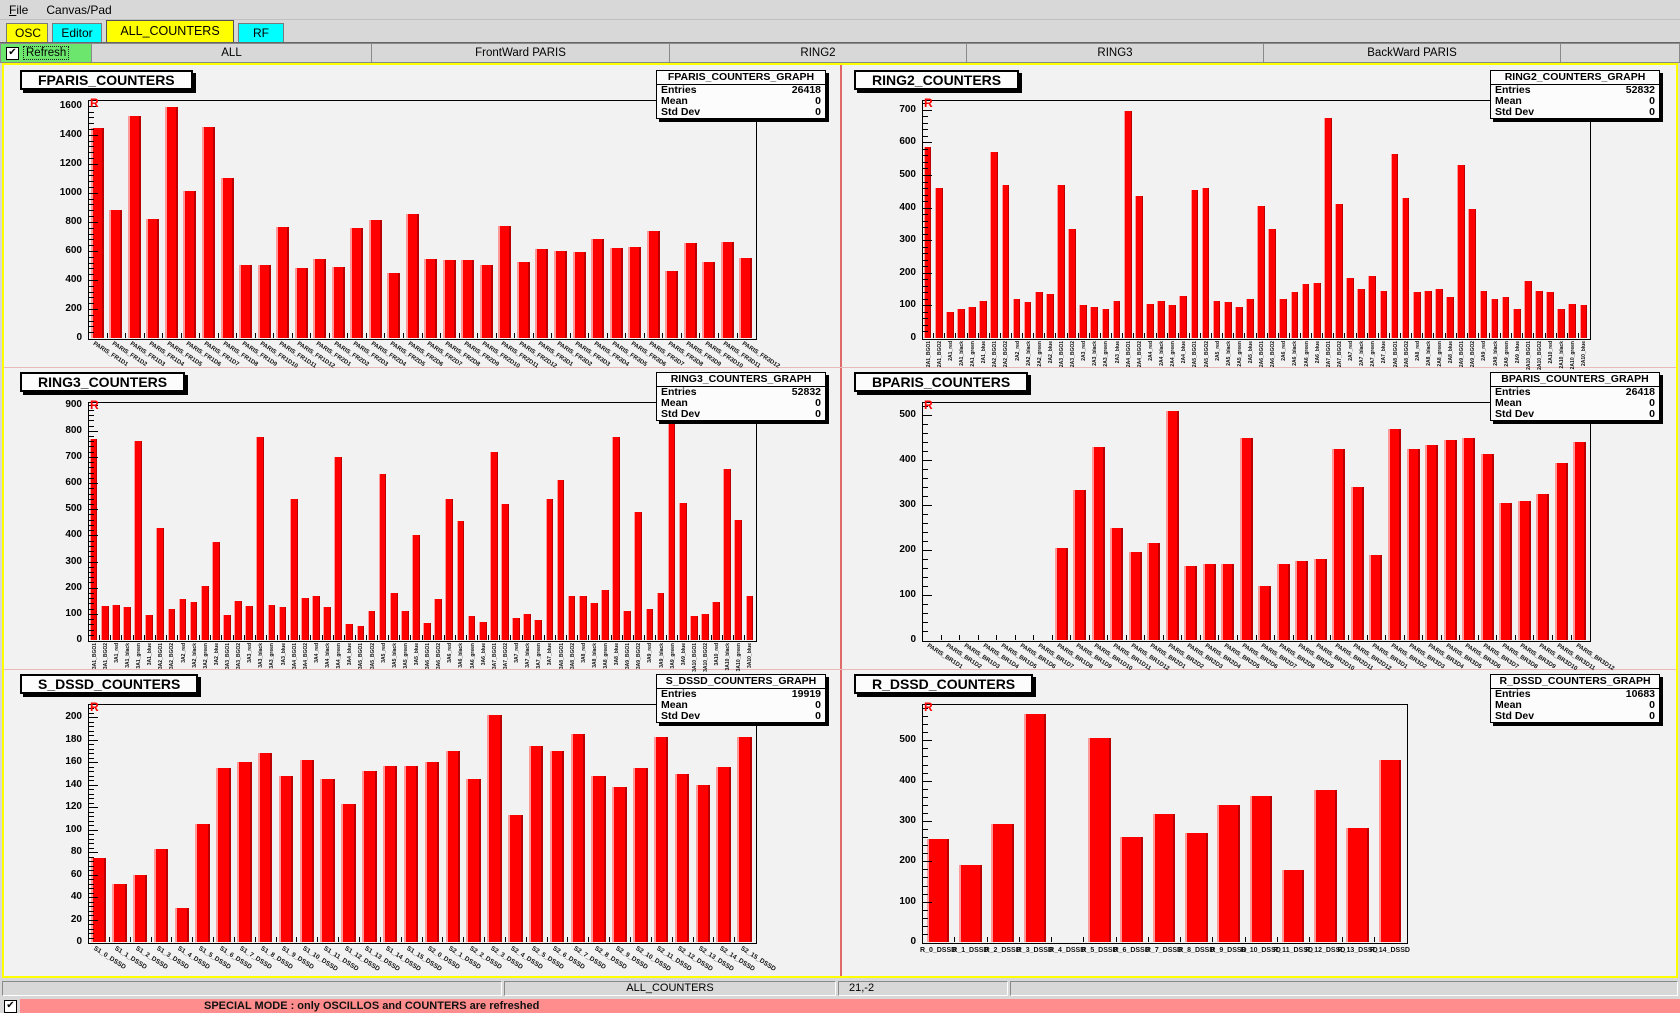 This screenshot has height=1013, width=1680. What do you see at coordinates (103, 382) in the screenshot?
I see `pad-title: RING3_COUNTERS` at bounding box center [103, 382].